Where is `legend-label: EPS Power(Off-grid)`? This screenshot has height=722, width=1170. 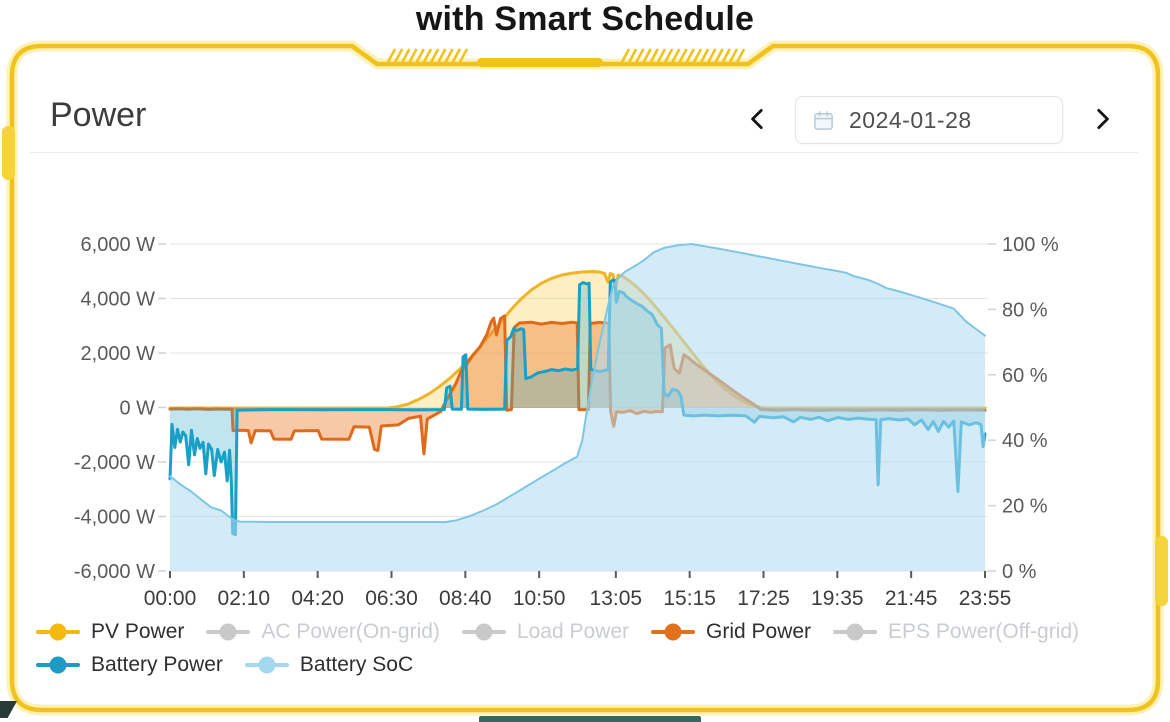
legend-label: EPS Power(Off-grid) is located at coordinates (984, 631).